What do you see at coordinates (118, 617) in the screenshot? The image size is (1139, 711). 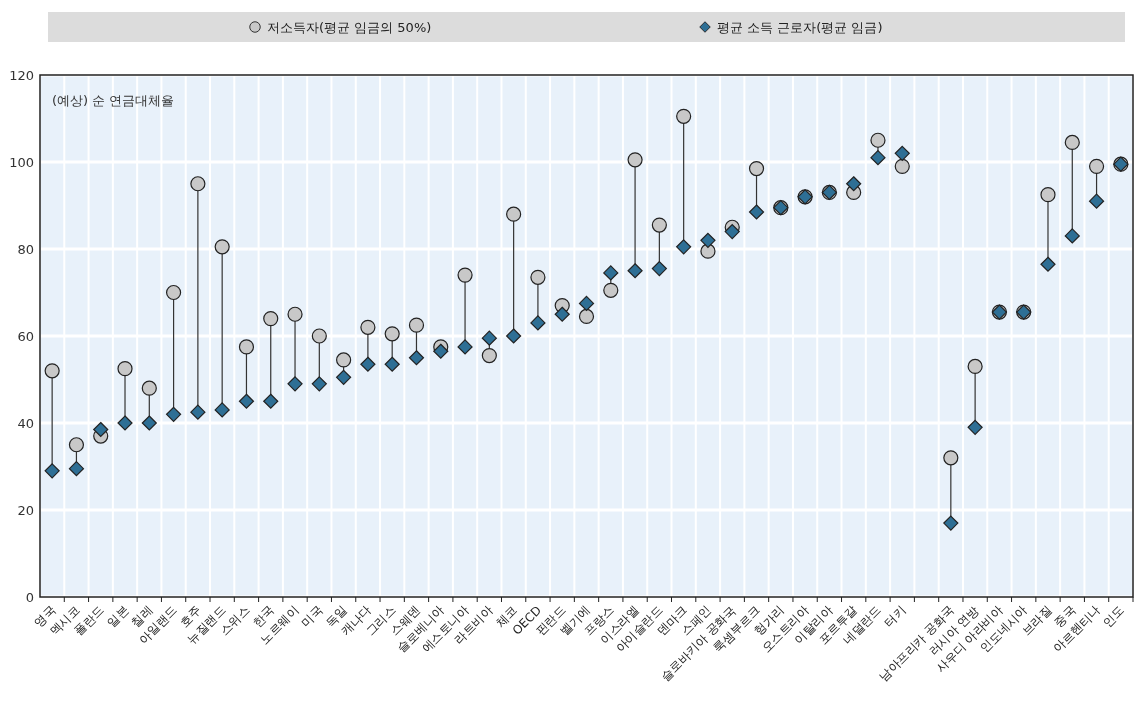 I see `x-tick-label: 일본` at bounding box center [118, 617].